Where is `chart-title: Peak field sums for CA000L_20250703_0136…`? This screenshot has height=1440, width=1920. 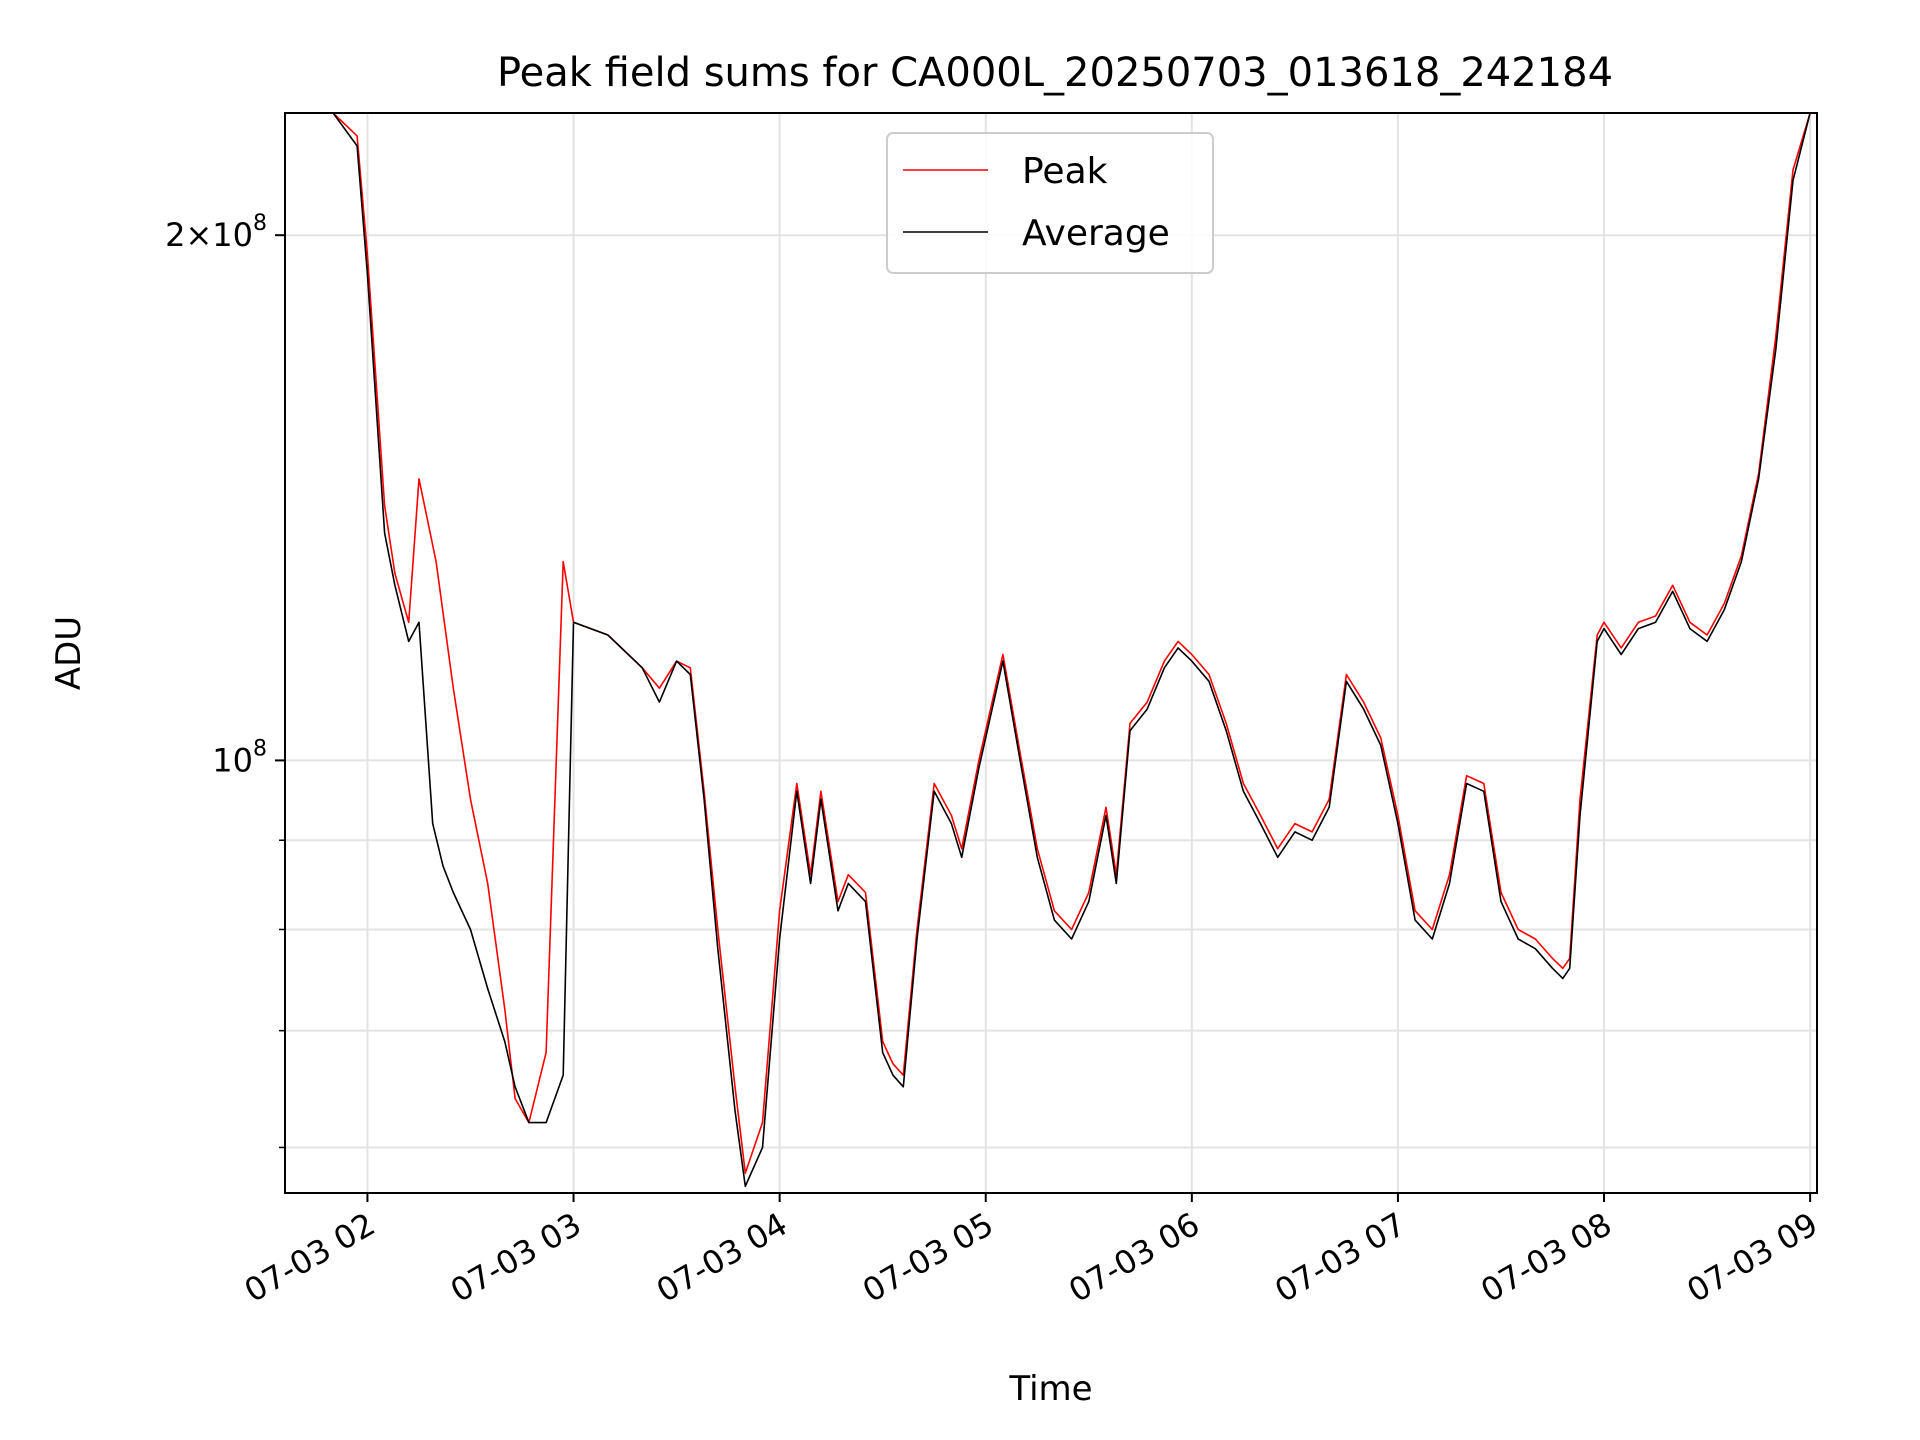
chart-title: Peak field sums for CA000L_20250703_0136… is located at coordinates (1055, 73).